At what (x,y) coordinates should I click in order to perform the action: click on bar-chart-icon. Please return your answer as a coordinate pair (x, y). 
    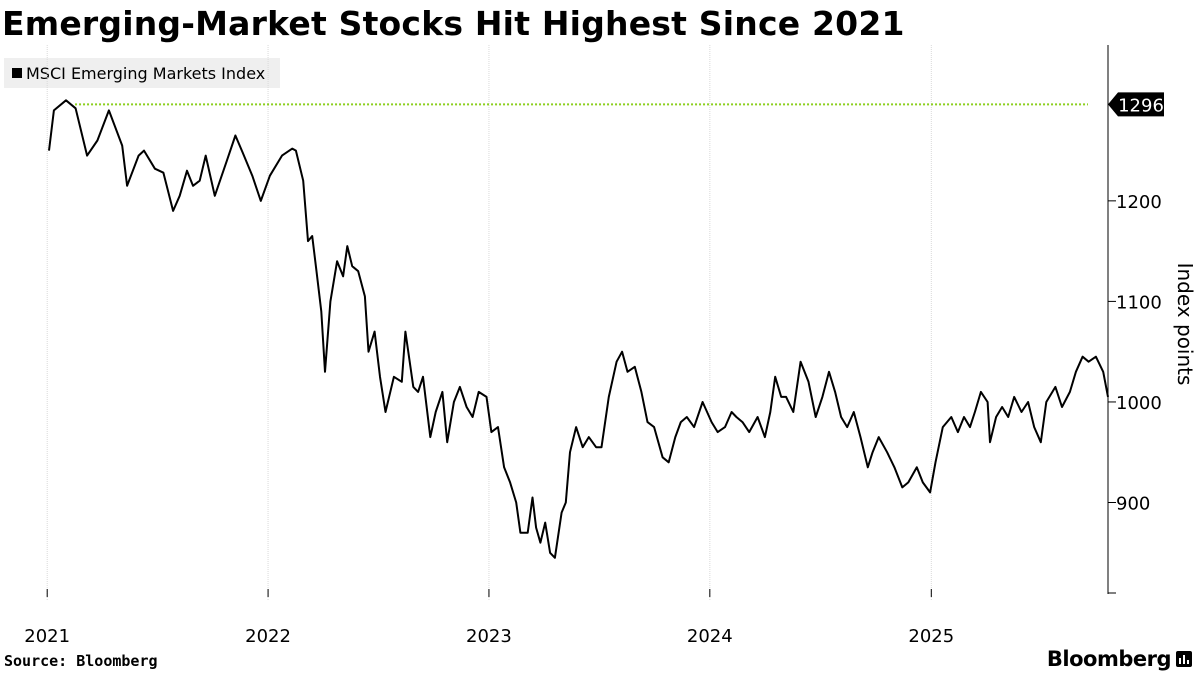
    Looking at the image, I should click on (1184, 659).